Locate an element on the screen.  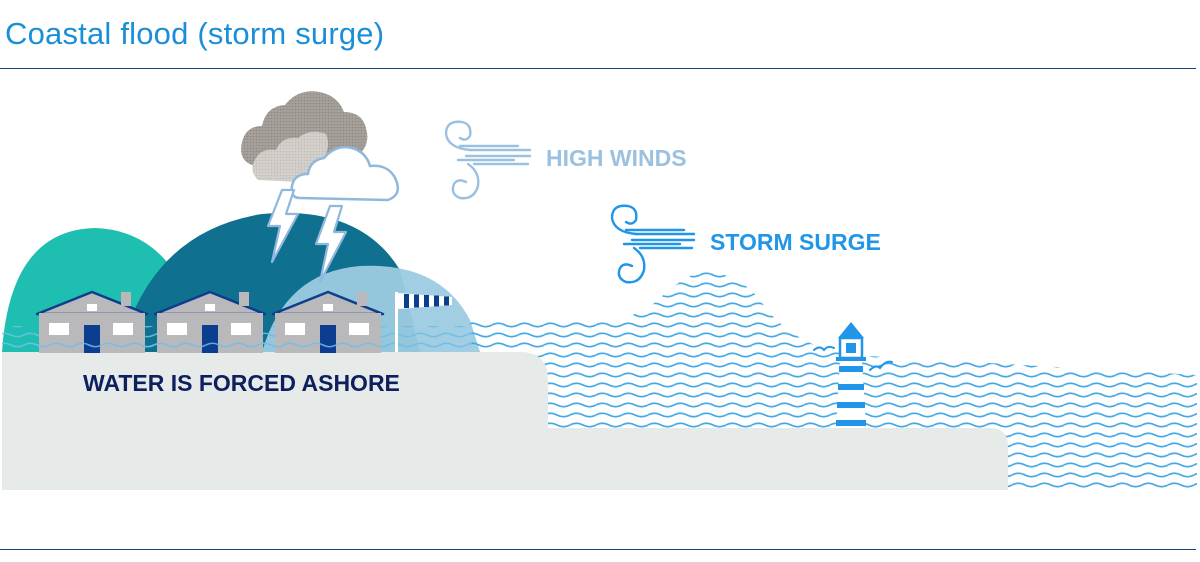
lightning-bolt-icon is located at coordinates (307, 236).